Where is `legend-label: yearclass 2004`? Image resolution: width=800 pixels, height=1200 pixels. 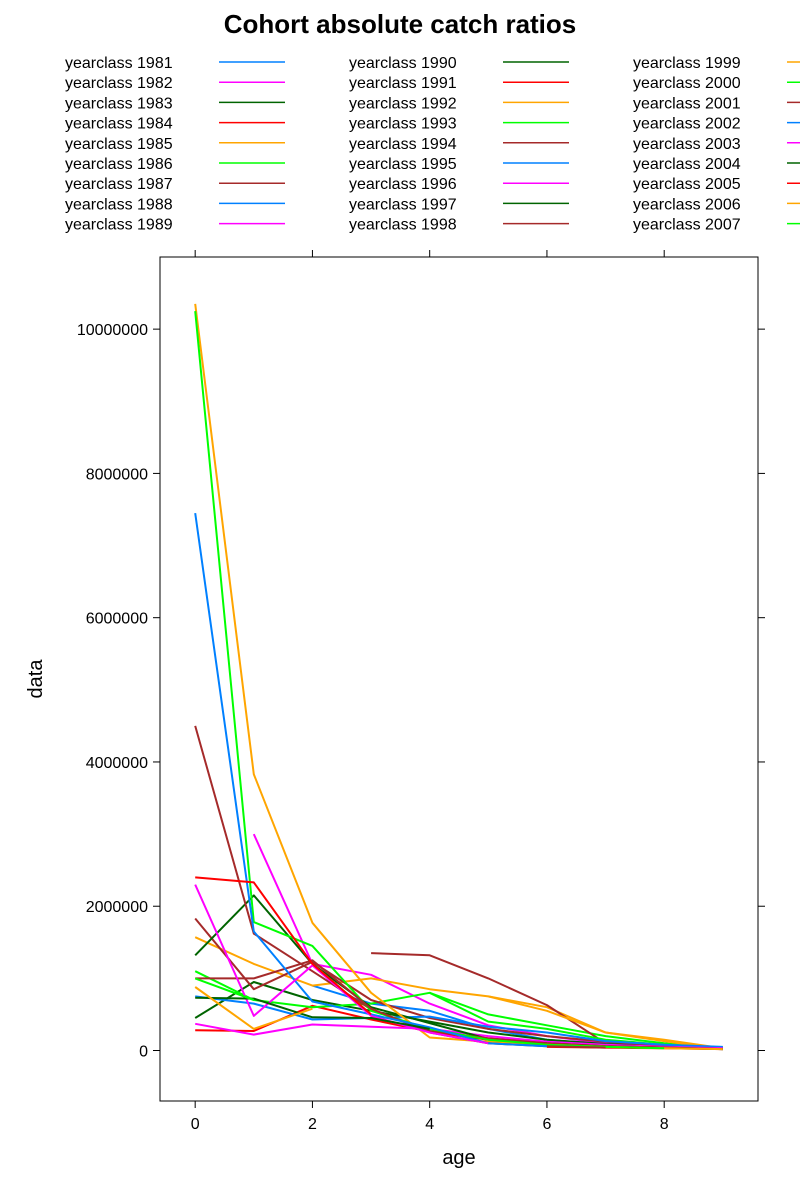 legend-label: yearclass 2004 is located at coordinates (687, 164).